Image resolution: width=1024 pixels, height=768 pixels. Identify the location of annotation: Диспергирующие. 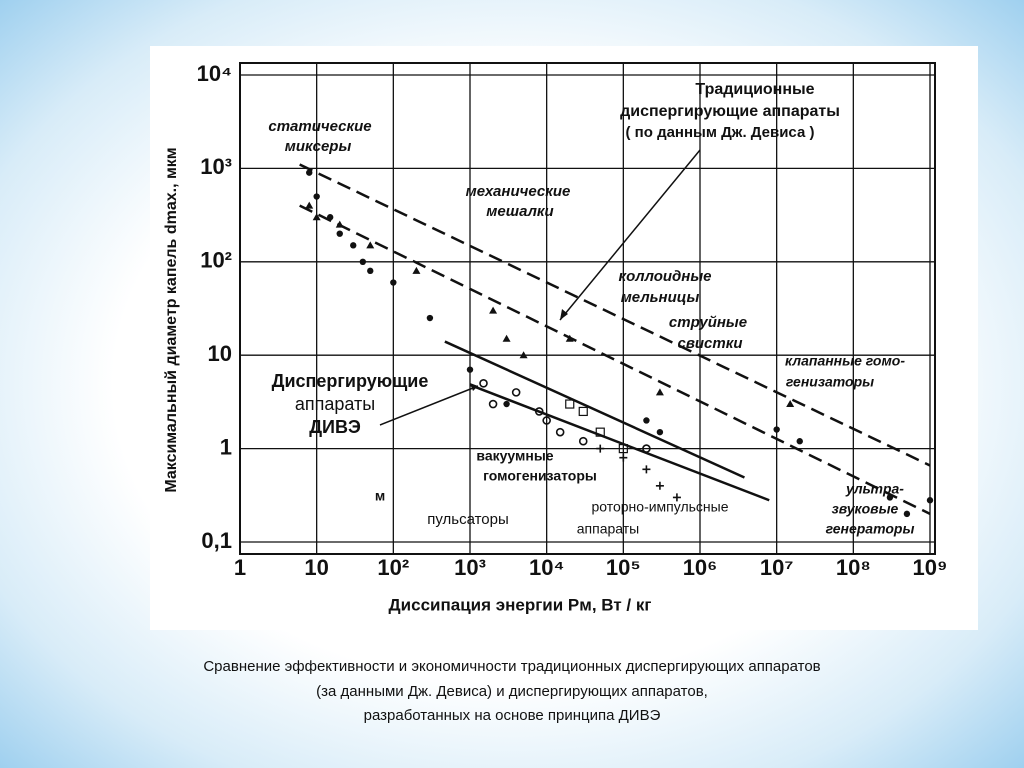
(350, 381).